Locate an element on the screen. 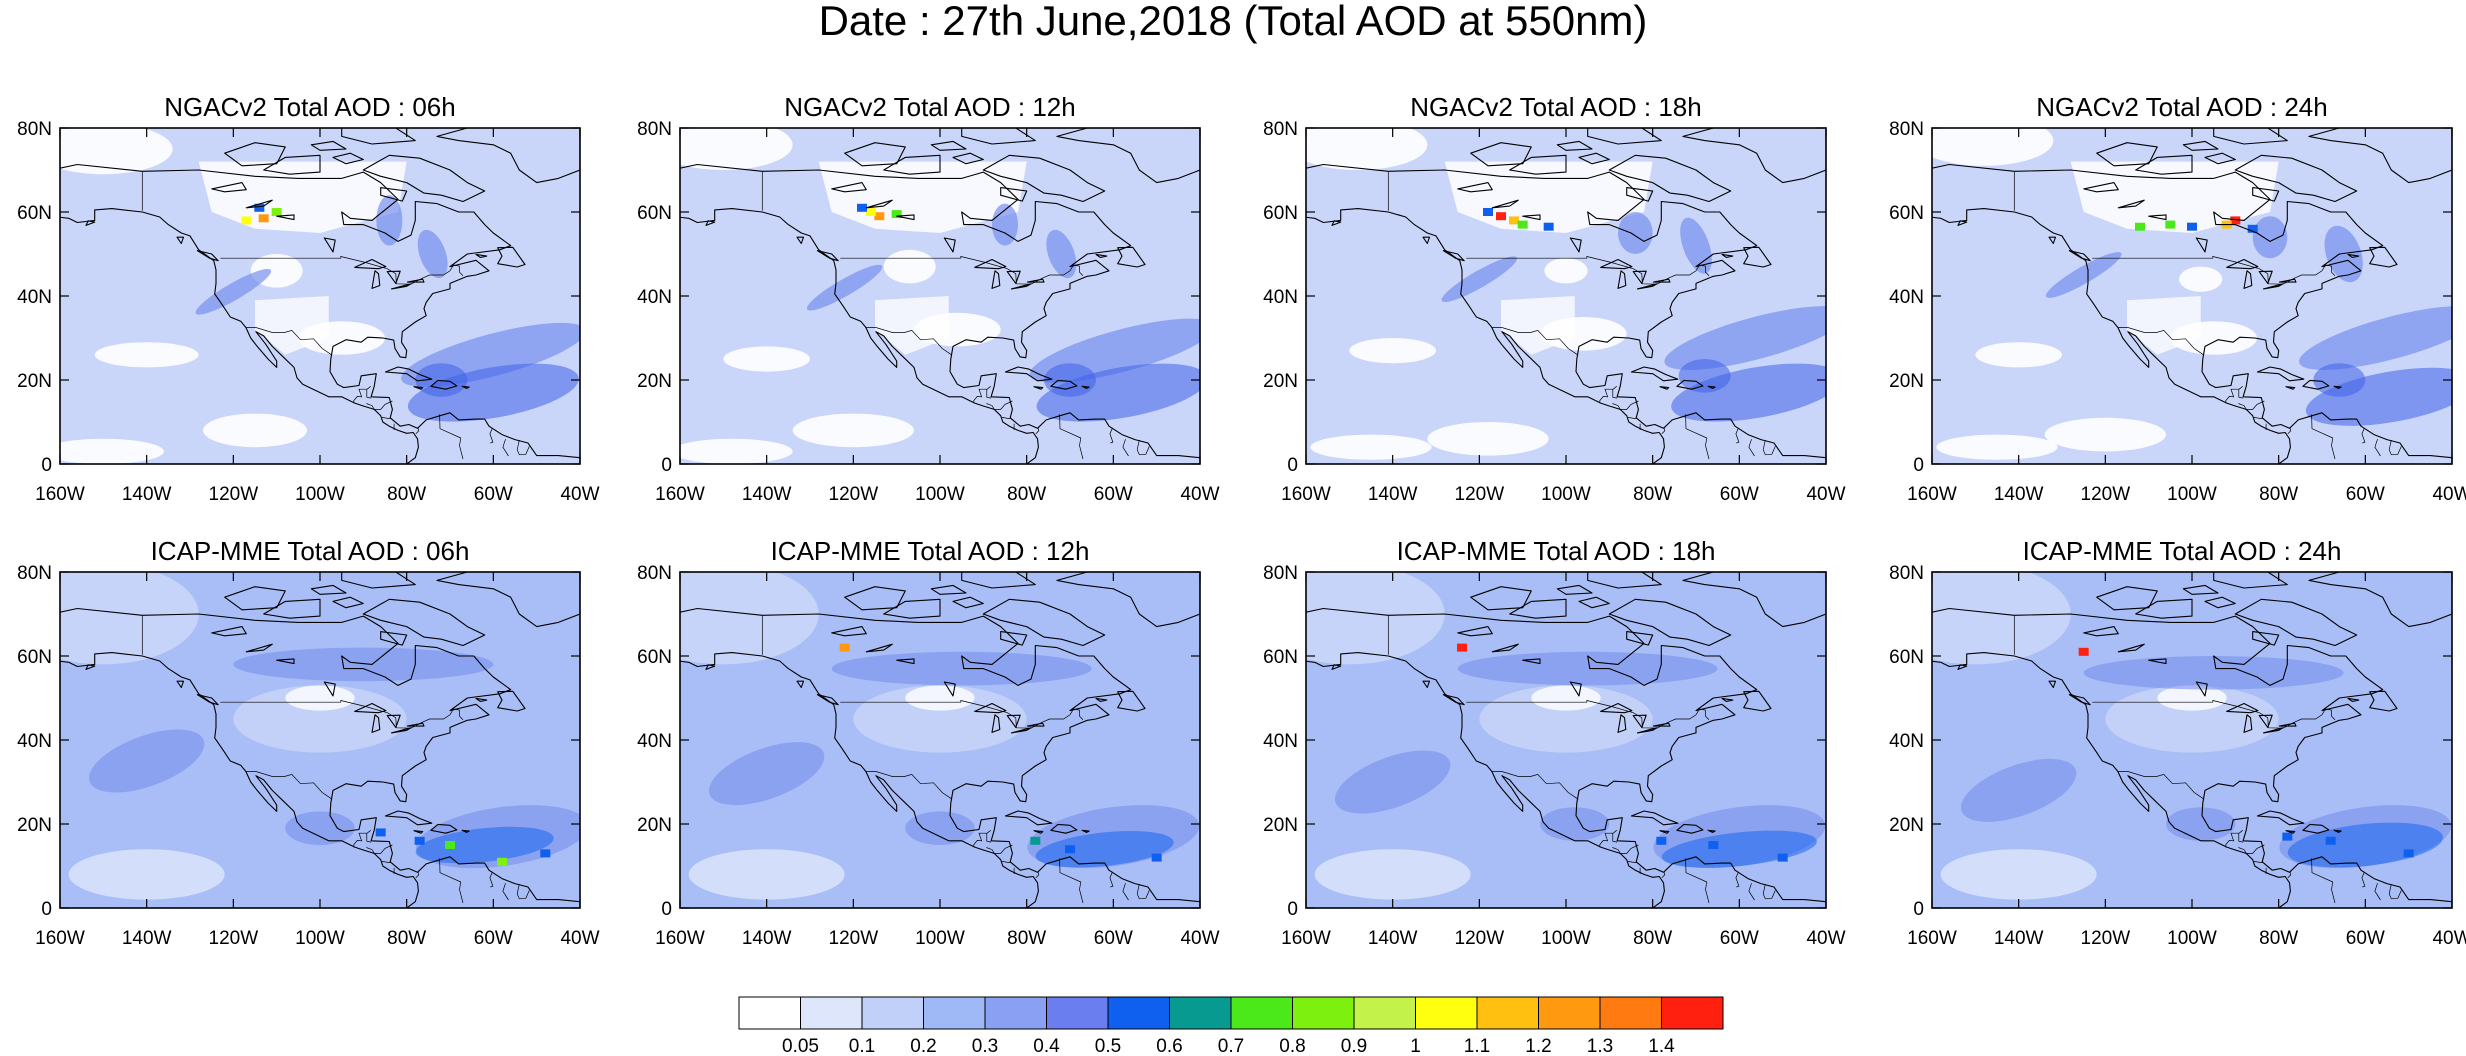  colorbar-label: 0.8 is located at coordinates (1292, 1046).